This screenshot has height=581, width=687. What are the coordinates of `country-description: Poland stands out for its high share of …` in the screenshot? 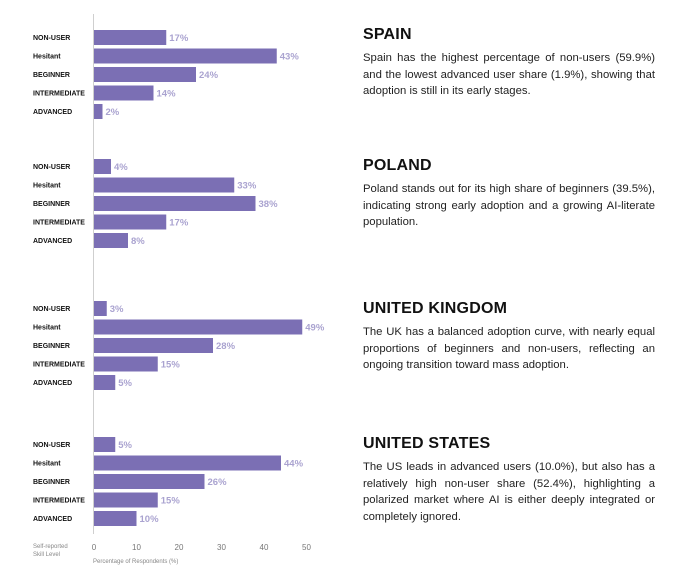 It's located at (509, 205).